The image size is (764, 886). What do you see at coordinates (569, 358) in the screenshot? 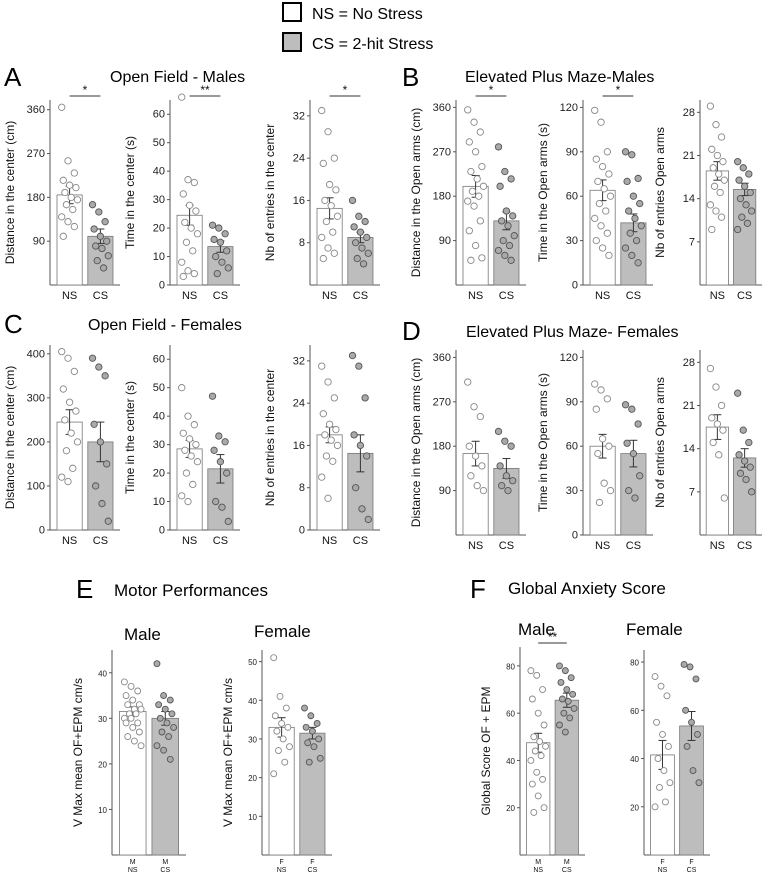
I see `y-tick-label: 120` at bounding box center [569, 358].